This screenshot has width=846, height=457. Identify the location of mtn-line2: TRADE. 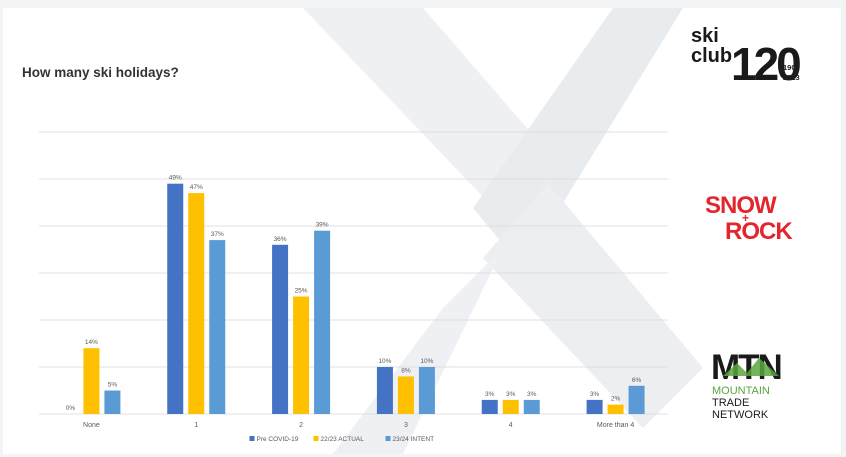
(730, 403).